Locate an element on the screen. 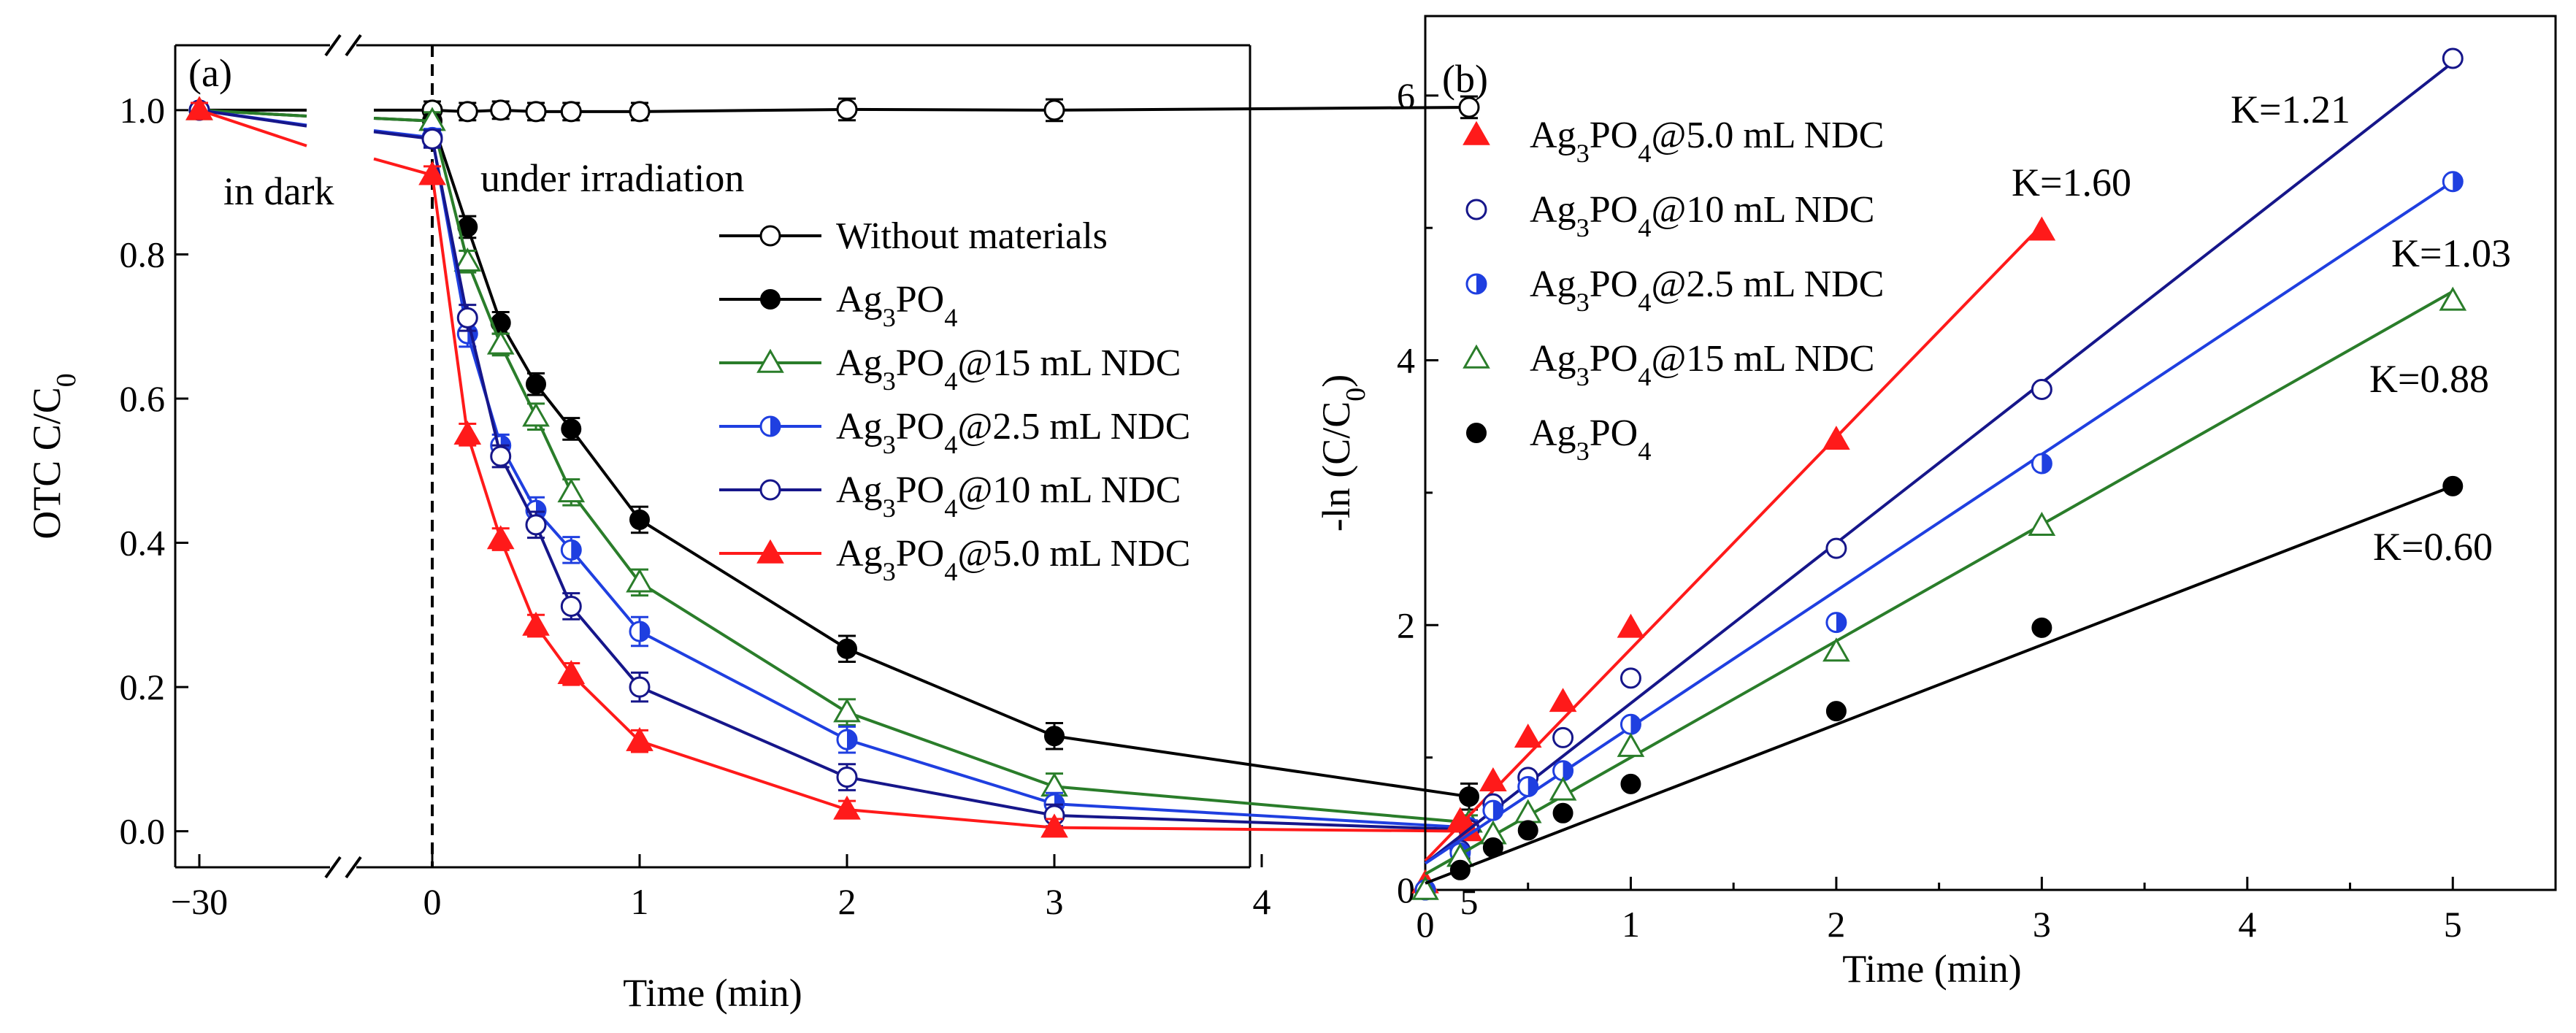 The height and width of the screenshot is (1033, 2576). rate-constant-label: K=0.60 is located at coordinates (2433, 547).